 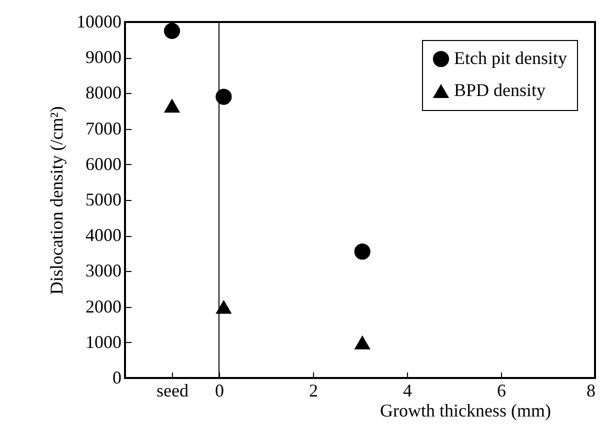 What do you see at coordinates (104, 128) in the screenshot?
I see `y-tick-label: 7000` at bounding box center [104, 128].